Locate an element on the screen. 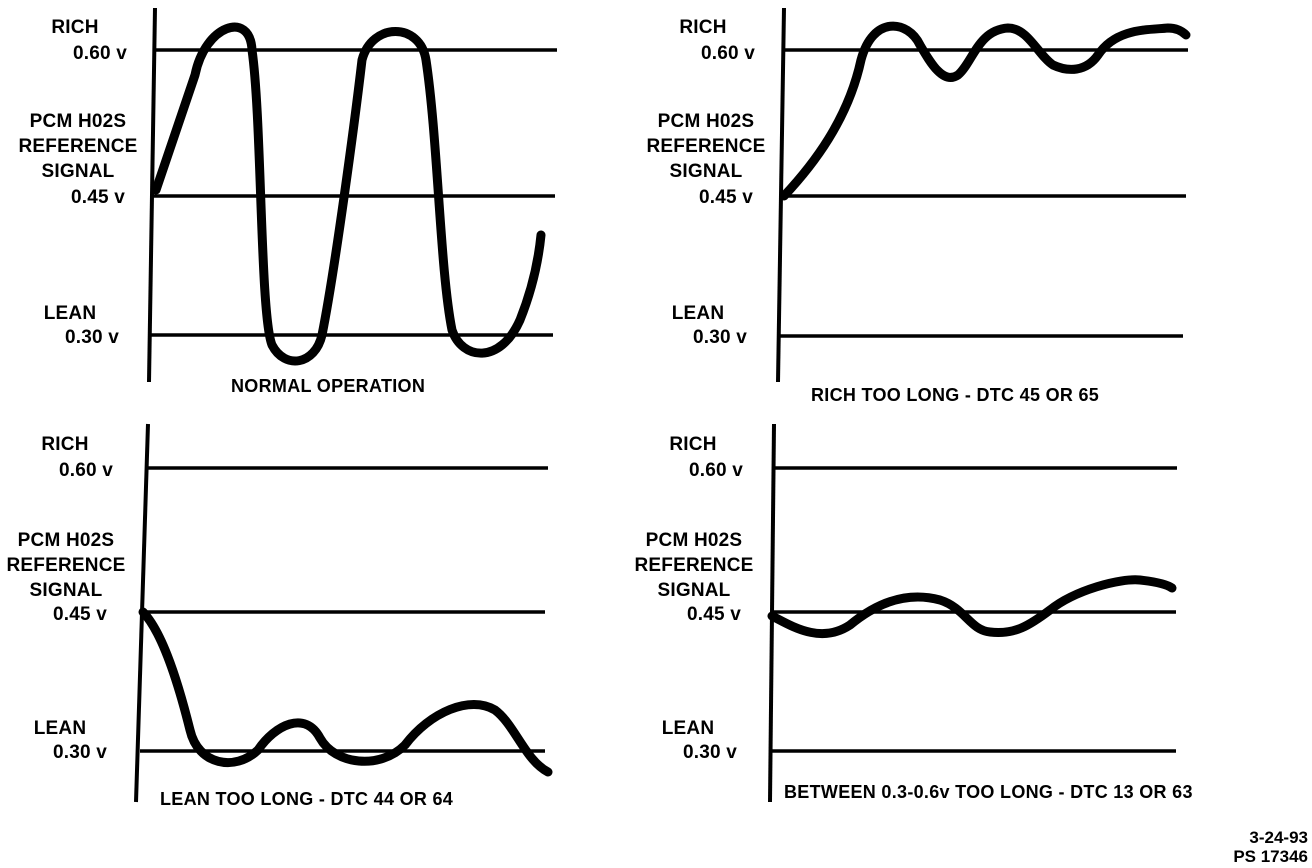 This screenshot has width=1312, height=868. rich-too-long-graph is located at coordinates (983, 195).